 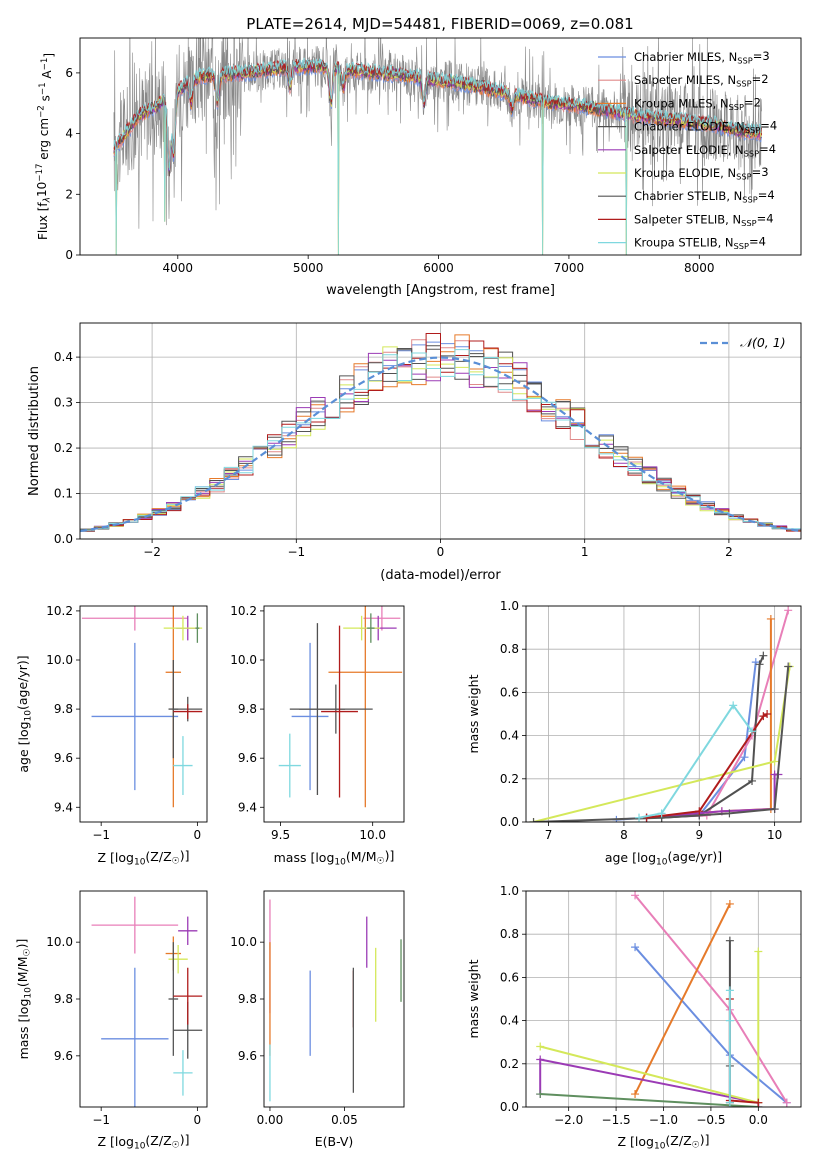 What do you see at coordinates (763, 342) in the screenshot?
I see `legend-entry: 𝒩(0, 1)` at bounding box center [763, 342].